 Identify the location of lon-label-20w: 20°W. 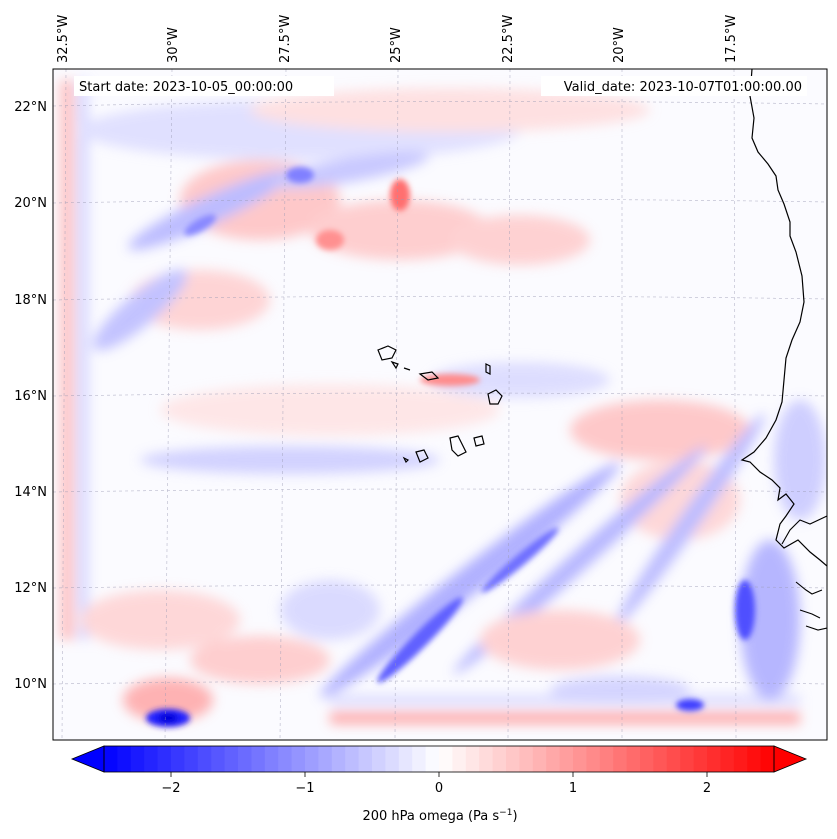
(619, 45).